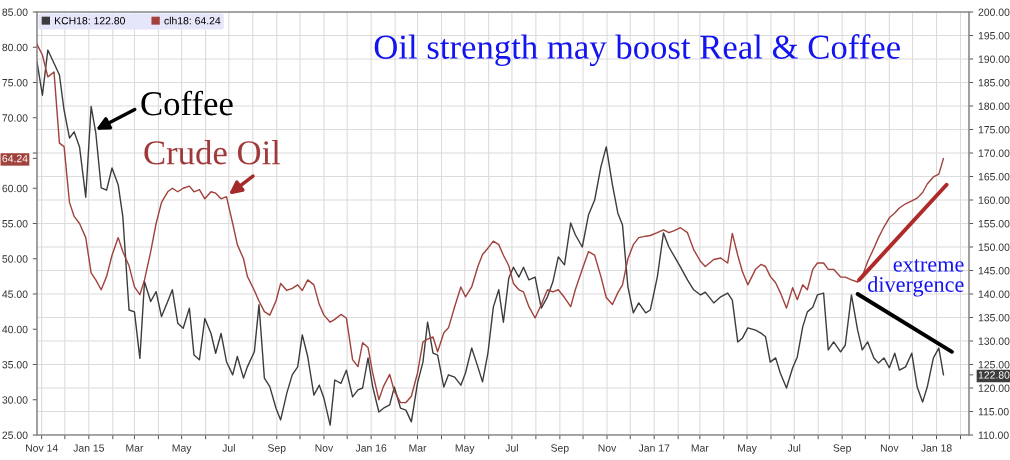  Describe the element at coordinates (994, 83) in the screenshot. I see `y2-tick-label: 185.00` at that location.